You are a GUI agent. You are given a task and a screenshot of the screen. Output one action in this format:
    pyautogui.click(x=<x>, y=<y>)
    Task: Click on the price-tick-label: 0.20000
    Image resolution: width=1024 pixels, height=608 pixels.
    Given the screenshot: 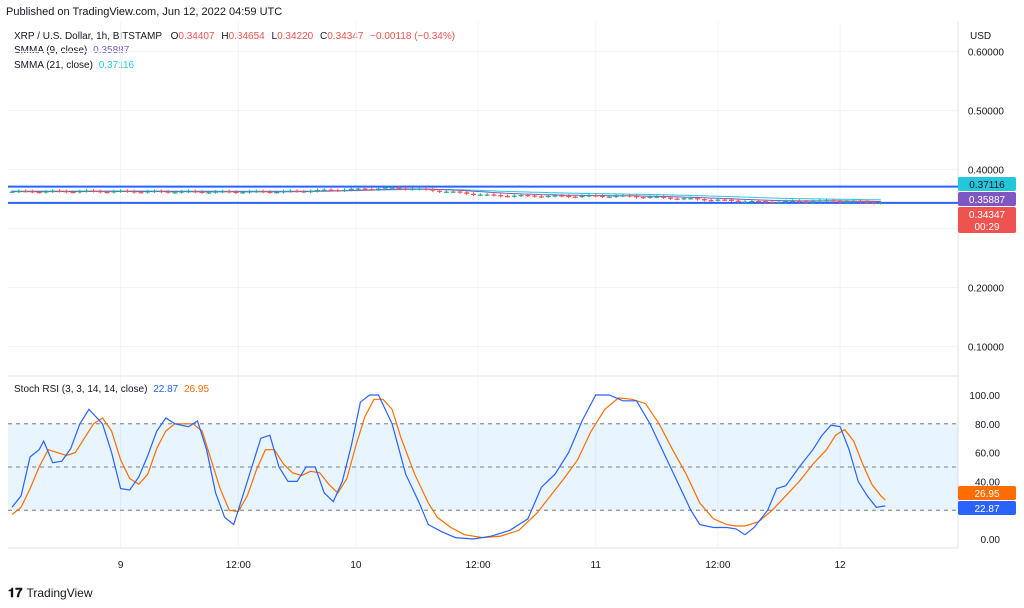 What is the action you would take?
    pyautogui.click(x=986, y=289)
    